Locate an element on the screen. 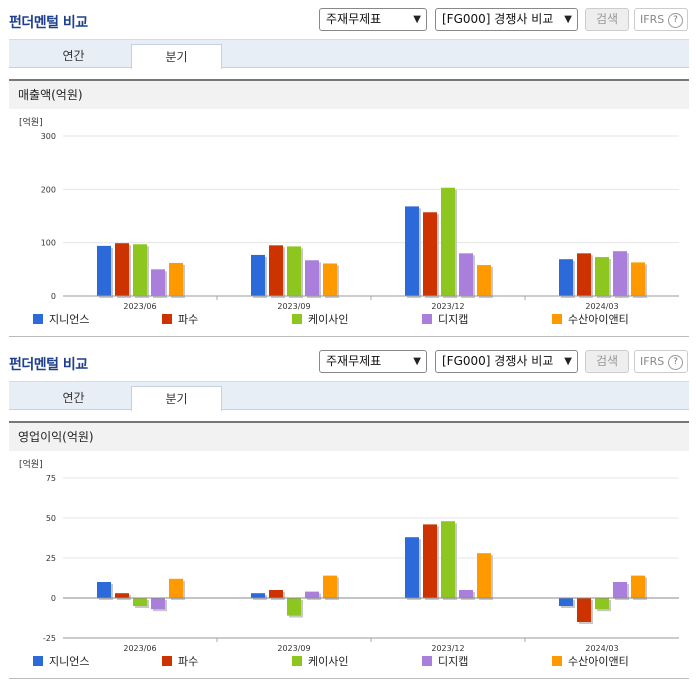 The width and height of the screenshot is (696, 684). period-tabs: 연간 분기 is located at coordinates (349, 396).